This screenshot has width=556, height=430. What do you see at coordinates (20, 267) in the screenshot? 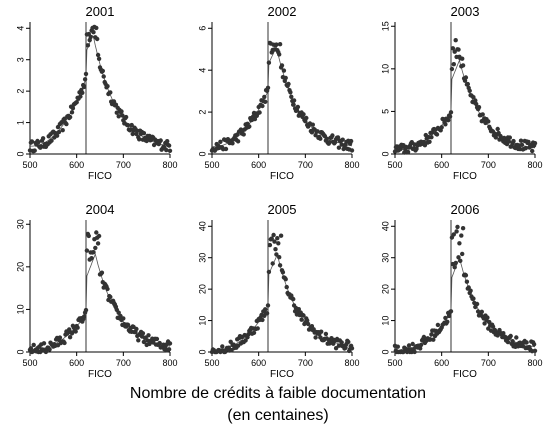
I see `y-tick-label: 20` at bounding box center [20, 267].